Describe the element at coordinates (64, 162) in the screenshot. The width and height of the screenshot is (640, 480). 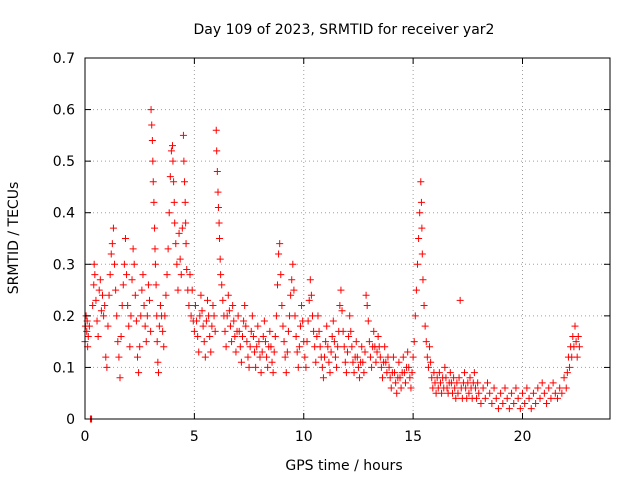
I see `y-tick-label: 0.5` at that location.